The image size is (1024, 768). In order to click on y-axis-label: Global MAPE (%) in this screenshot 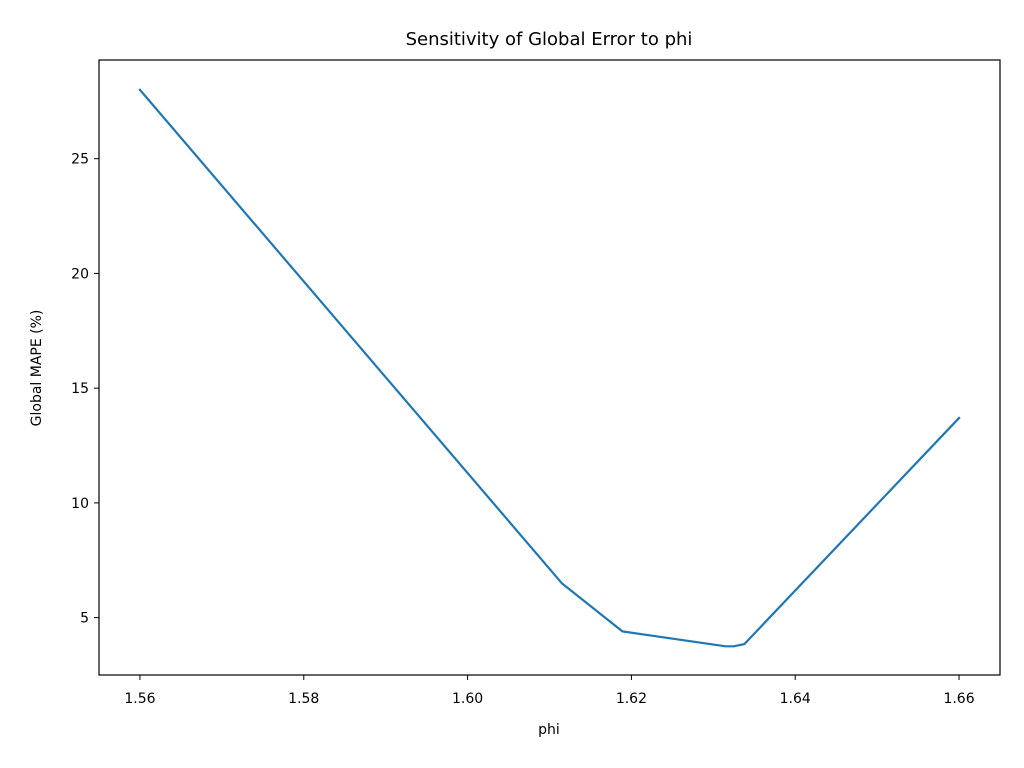, I will do `click(37, 368)`.